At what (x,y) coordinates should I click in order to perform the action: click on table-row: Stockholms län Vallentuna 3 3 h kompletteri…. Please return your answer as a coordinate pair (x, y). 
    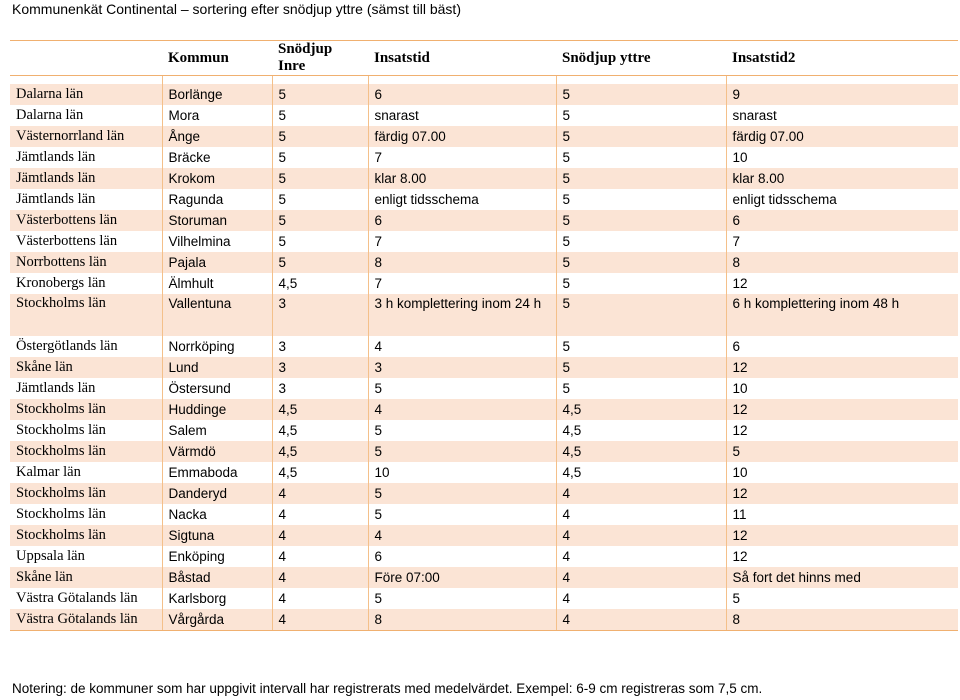
    Looking at the image, I should click on (484, 315).